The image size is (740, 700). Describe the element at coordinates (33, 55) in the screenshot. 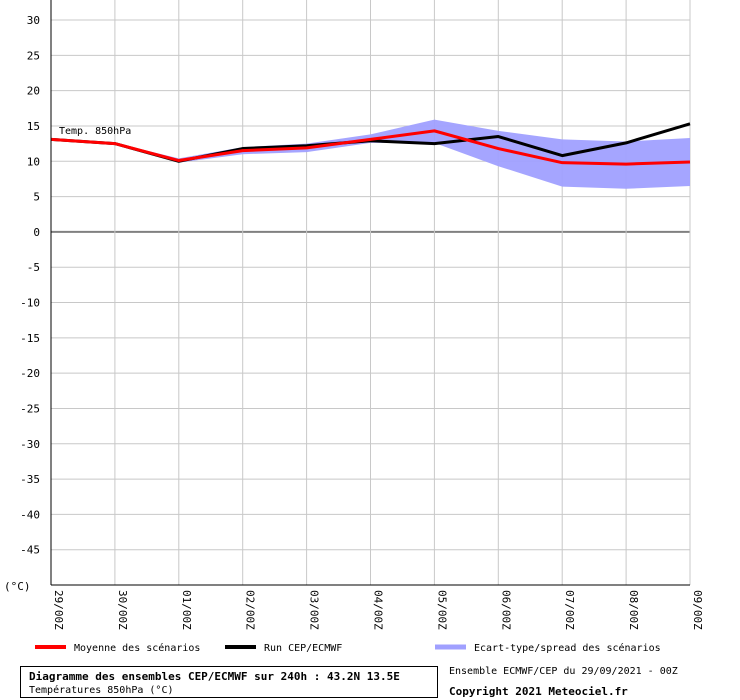

I see `y-tick-label: 25` at that location.